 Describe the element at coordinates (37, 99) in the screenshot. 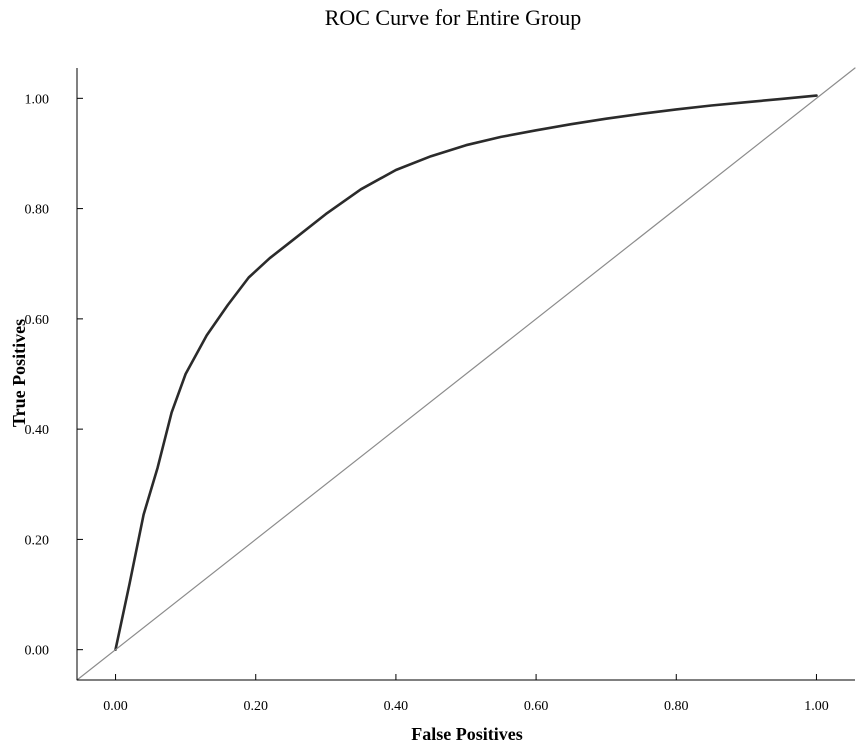

I see `y-tick-label: 1.00` at that location.